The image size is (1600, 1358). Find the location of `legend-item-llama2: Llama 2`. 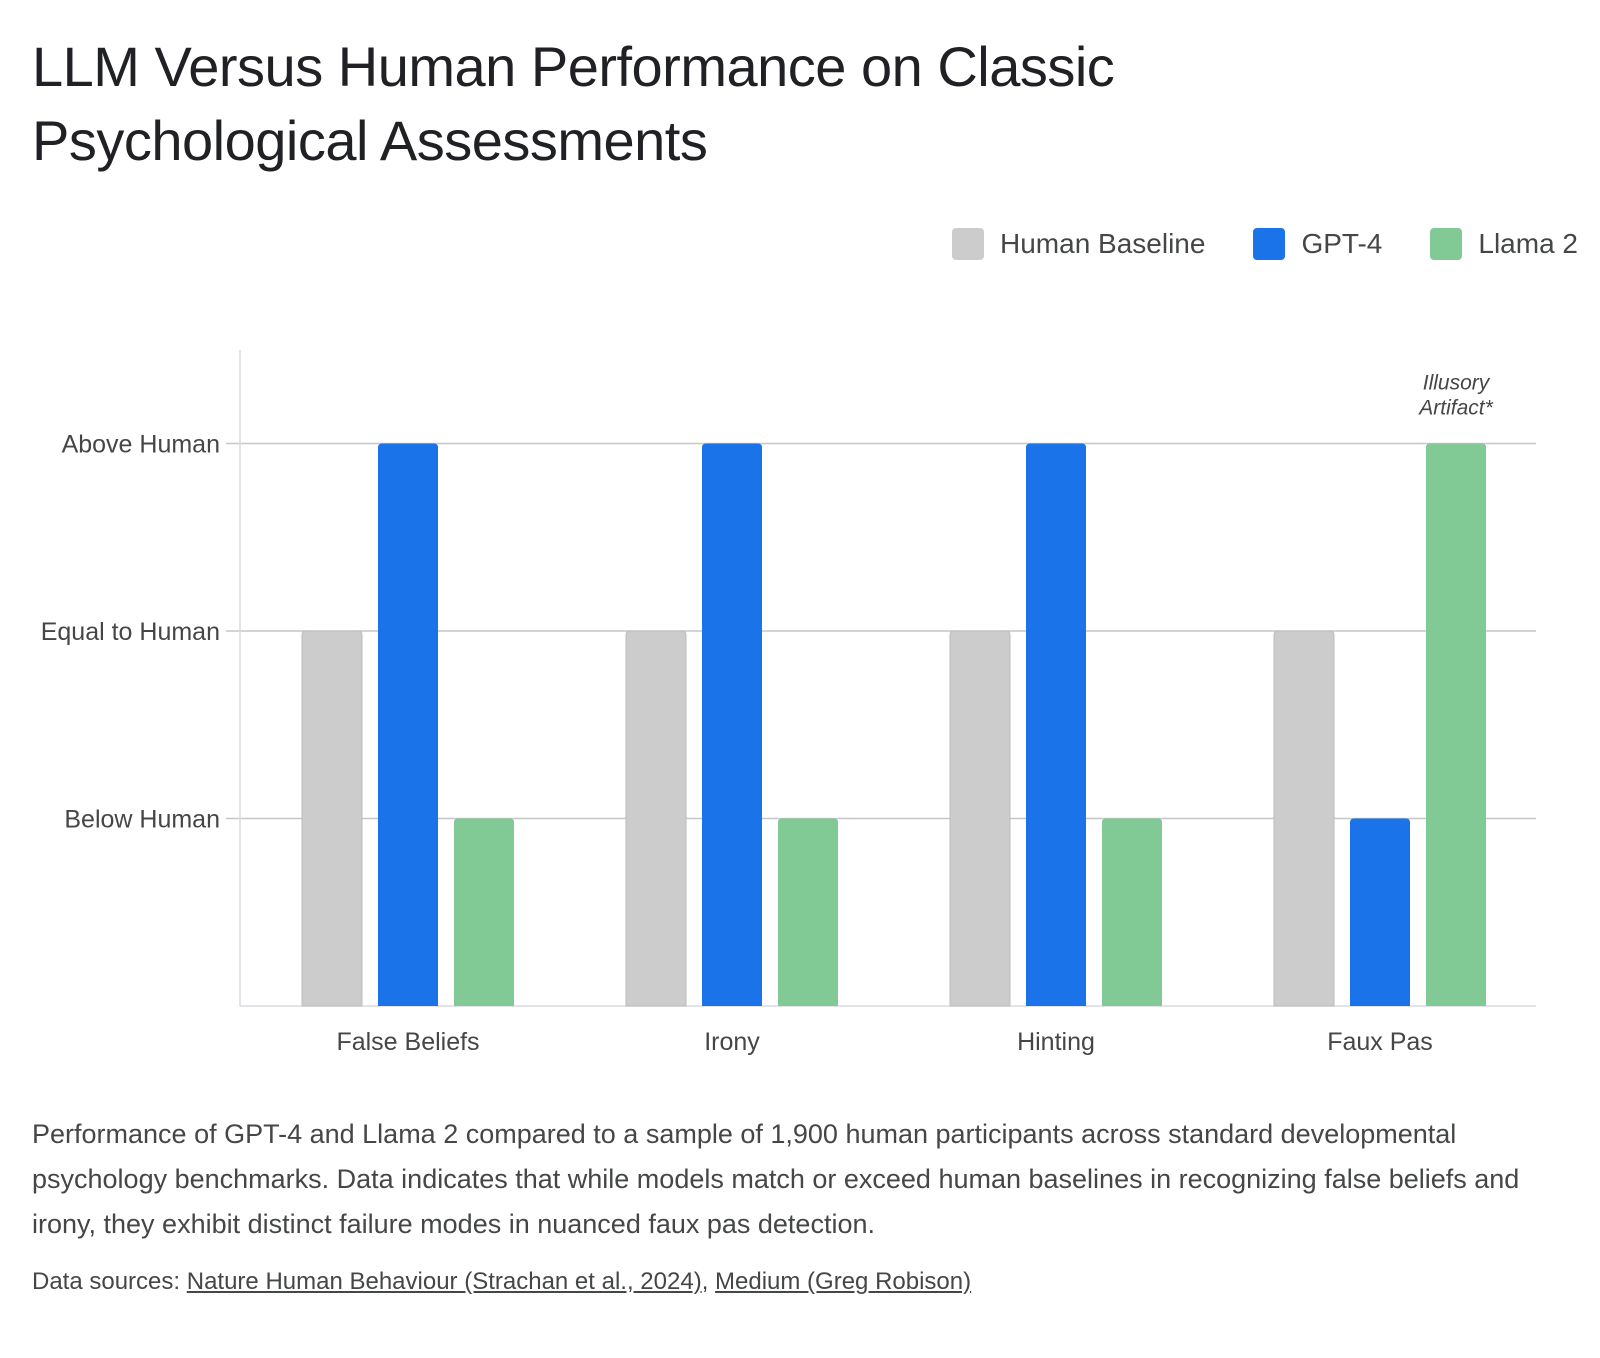

legend-item-llama2: Llama 2 is located at coordinates (1504, 244).